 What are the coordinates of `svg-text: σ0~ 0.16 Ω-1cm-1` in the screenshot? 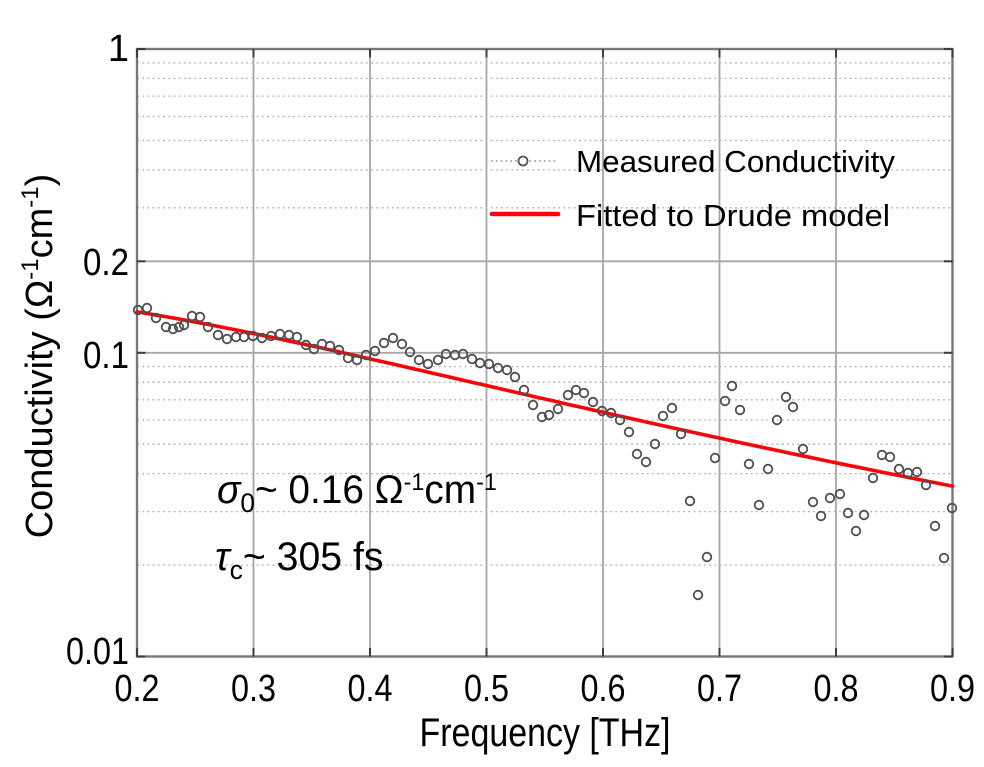 It's located at (357, 492).